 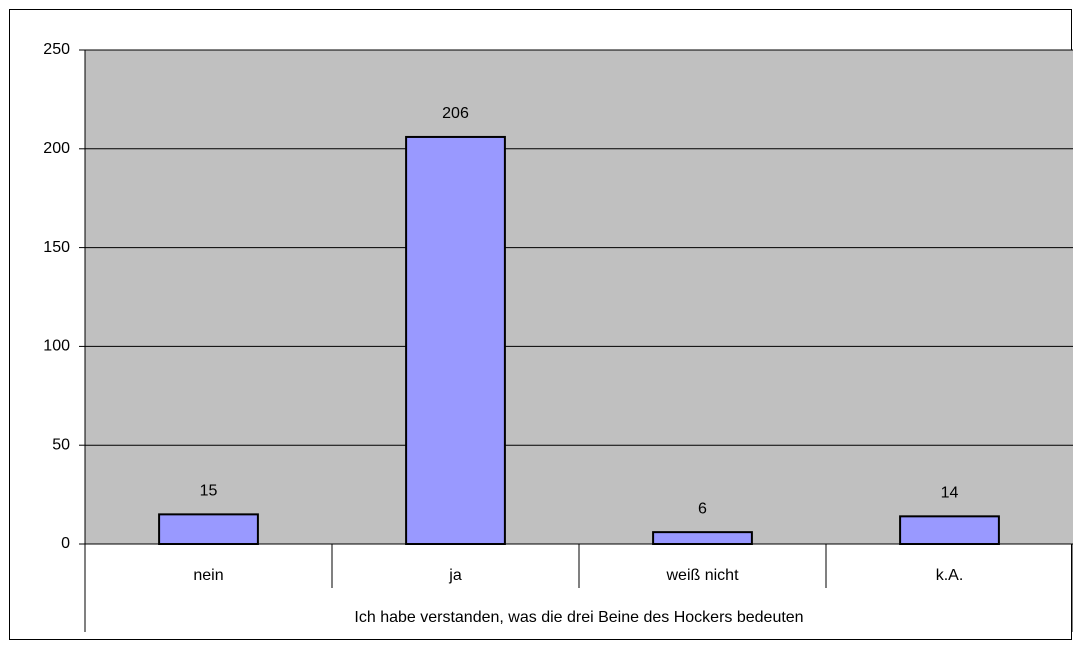 I want to click on y-tick-label: 0, so click(x=65, y=543).